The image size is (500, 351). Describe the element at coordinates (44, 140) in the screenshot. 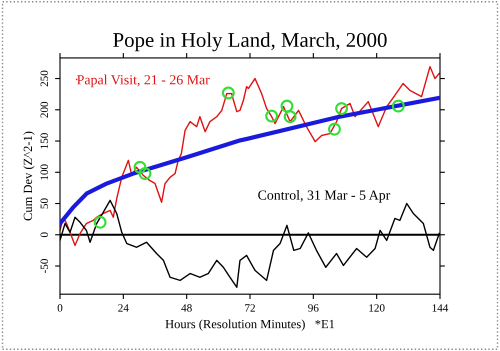

I see `y-tick-label: 150` at that location.